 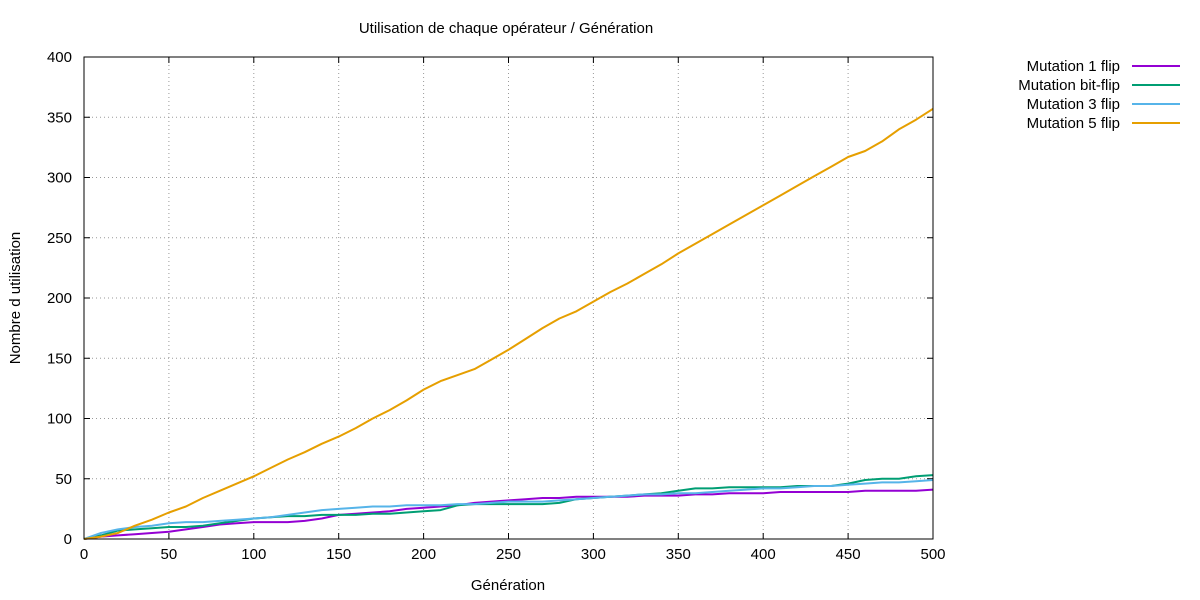 I want to click on y-tick-label: 100, so click(x=59, y=419).